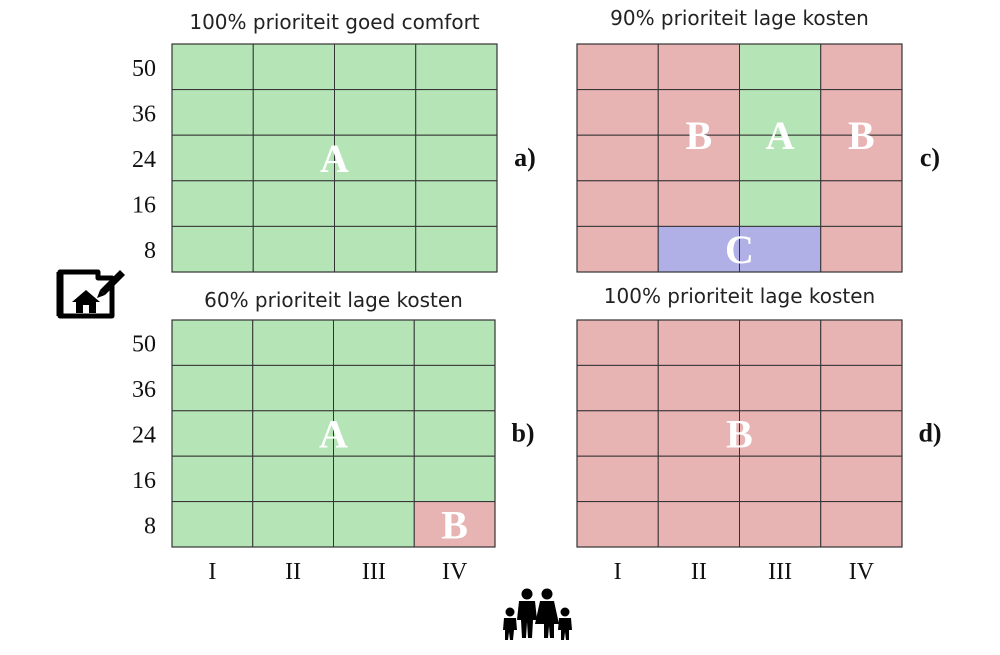  Describe the element at coordinates (374, 342) in the screenshot. I see `cell-b-r0-c2` at that location.